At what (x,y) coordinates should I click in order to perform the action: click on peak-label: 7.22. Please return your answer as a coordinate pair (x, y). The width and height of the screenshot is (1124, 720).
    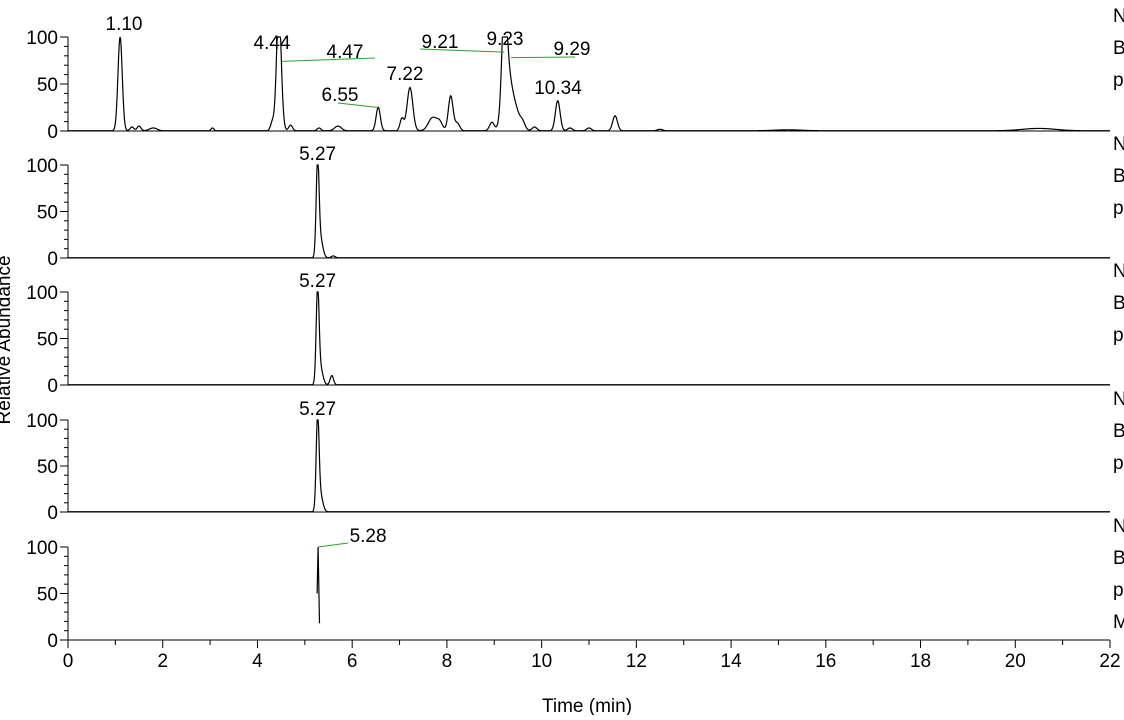
    Looking at the image, I should click on (405, 74).